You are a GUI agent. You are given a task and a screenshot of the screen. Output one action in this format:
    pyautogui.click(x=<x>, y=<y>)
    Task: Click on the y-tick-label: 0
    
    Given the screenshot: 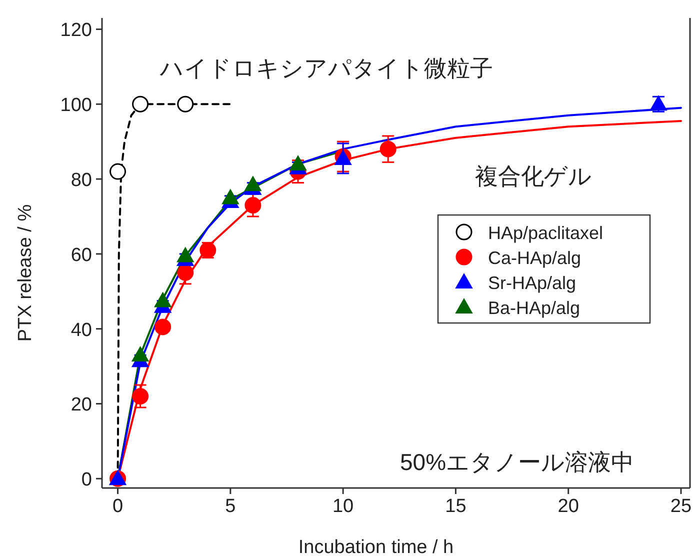 What is the action you would take?
    pyautogui.click(x=86, y=480)
    